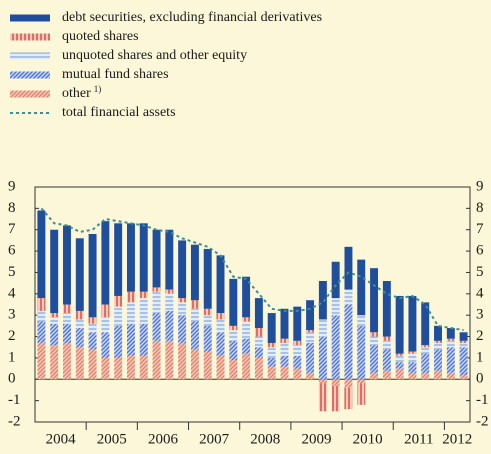  What do you see at coordinates (14, 421) in the screenshot?
I see `y-tick-label: -2` at bounding box center [14, 421].